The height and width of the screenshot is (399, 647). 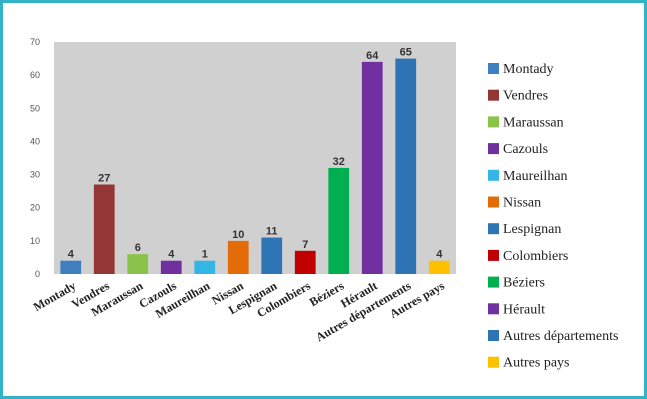 What do you see at coordinates (35, 108) in the screenshot?
I see `y-tick-label: 50` at bounding box center [35, 108].